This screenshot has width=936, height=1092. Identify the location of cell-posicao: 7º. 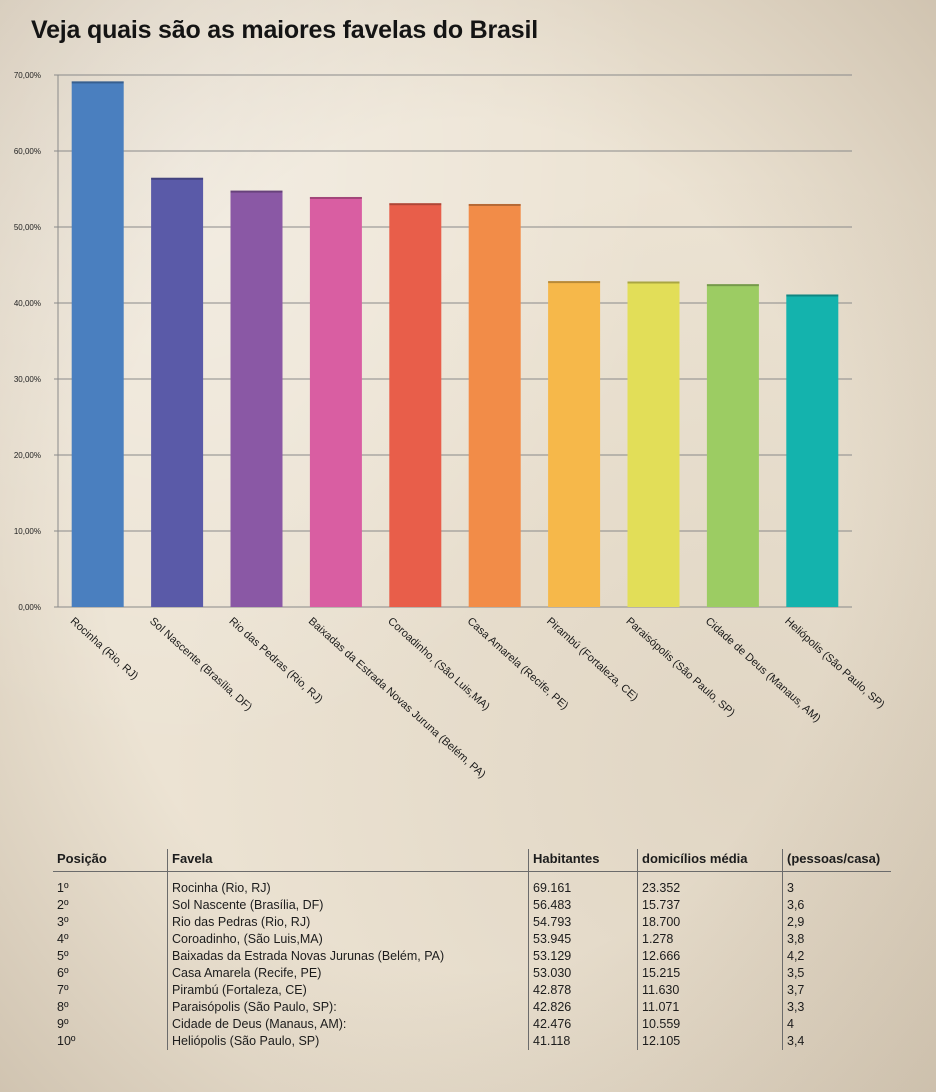
(63, 990).